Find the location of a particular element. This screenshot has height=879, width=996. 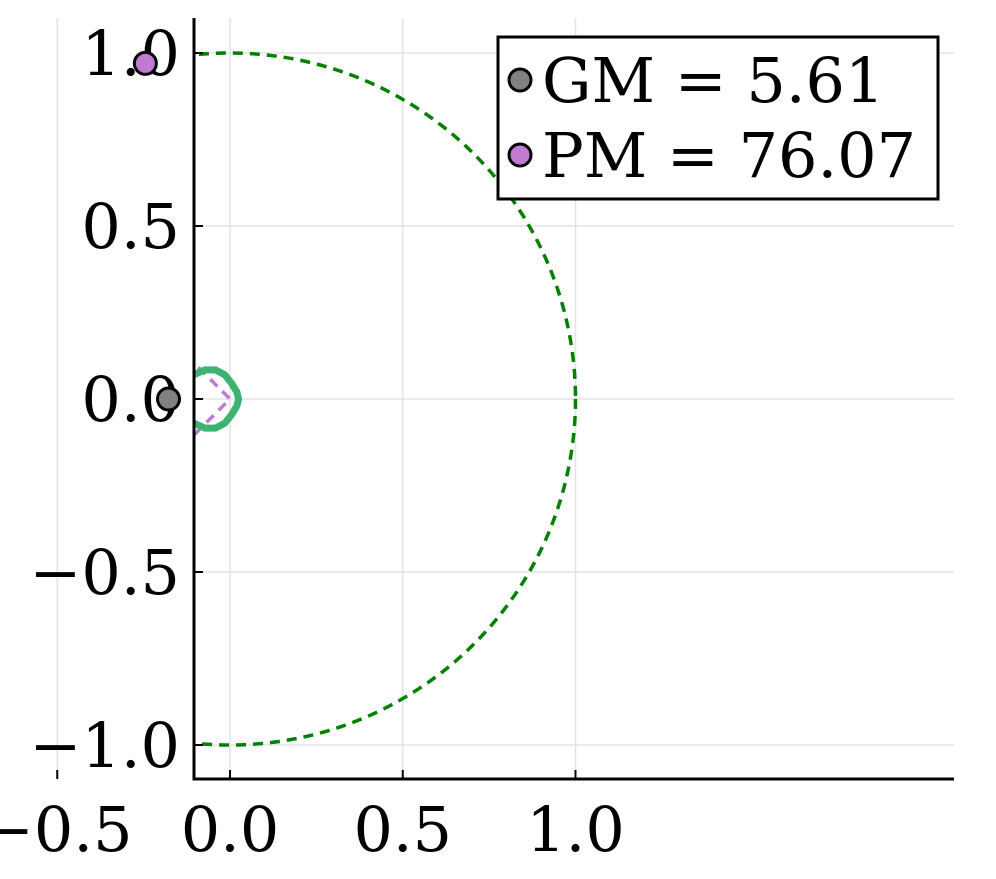

nyquist-curve is located at coordinates (218, 399).